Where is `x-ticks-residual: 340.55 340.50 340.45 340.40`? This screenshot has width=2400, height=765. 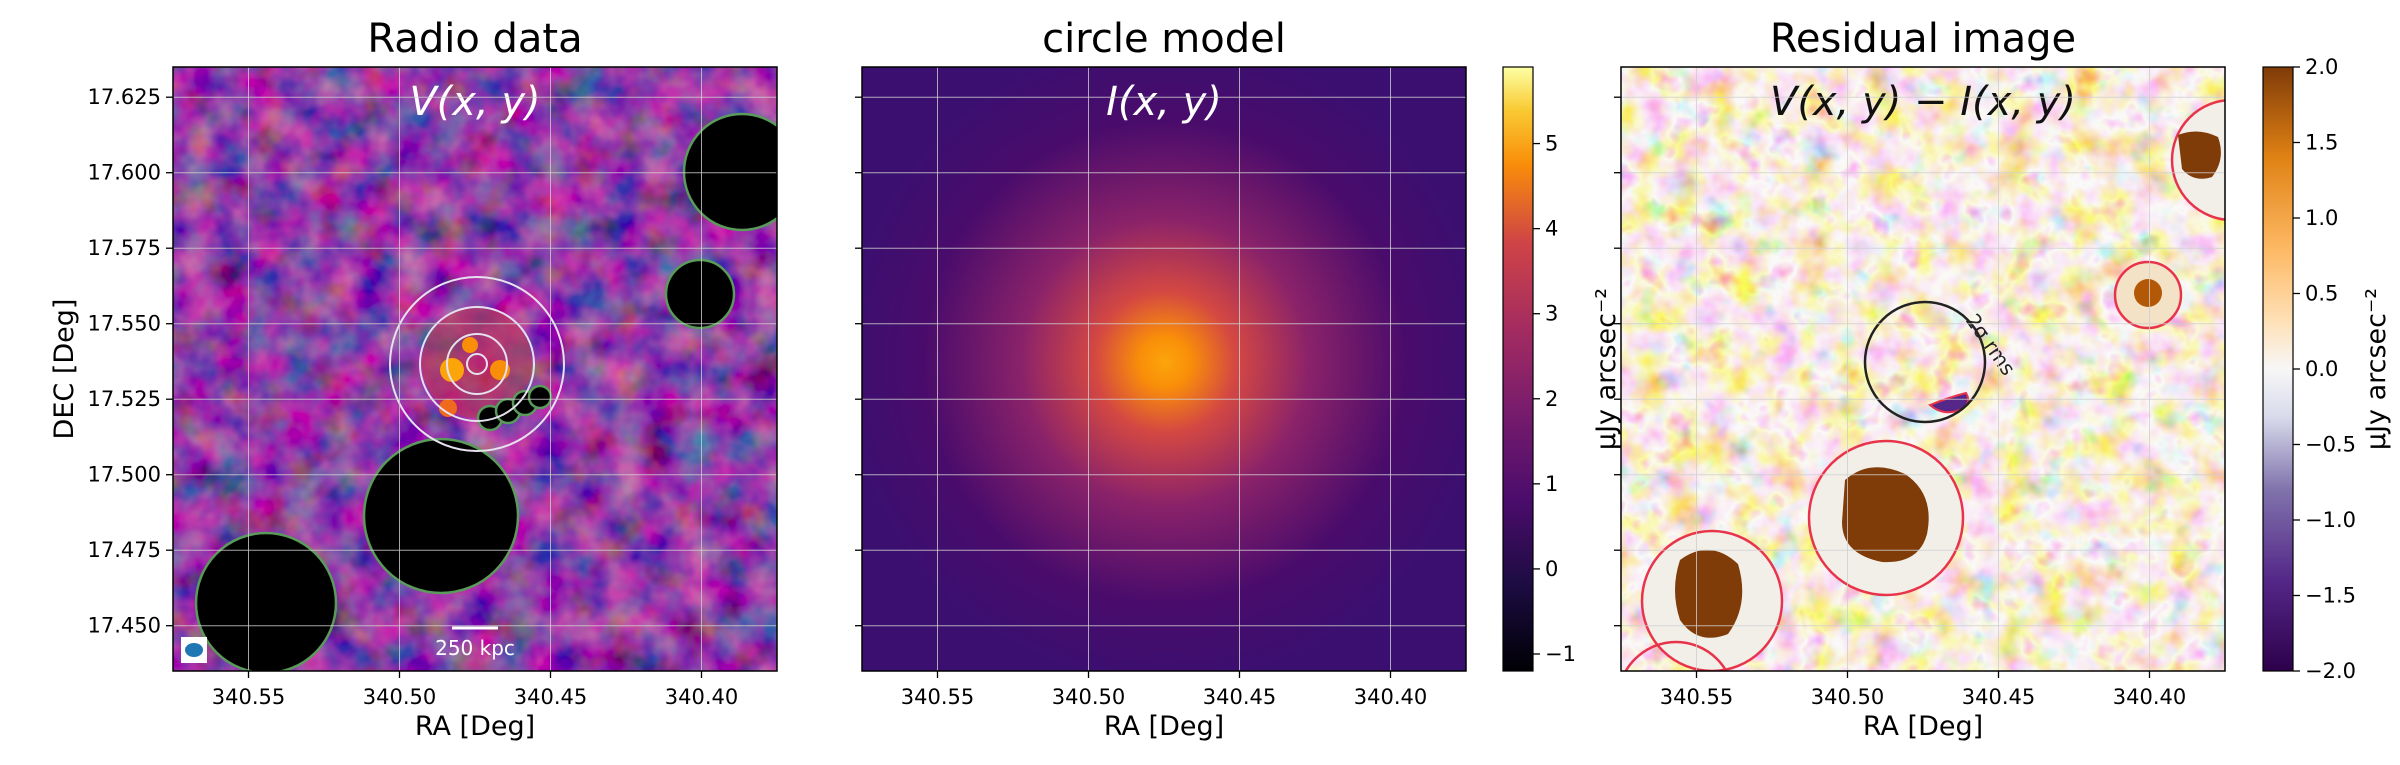
x-ticks-residual: 340.55 340.50 340.45 340.40 is located at coordinates (1923, 690).